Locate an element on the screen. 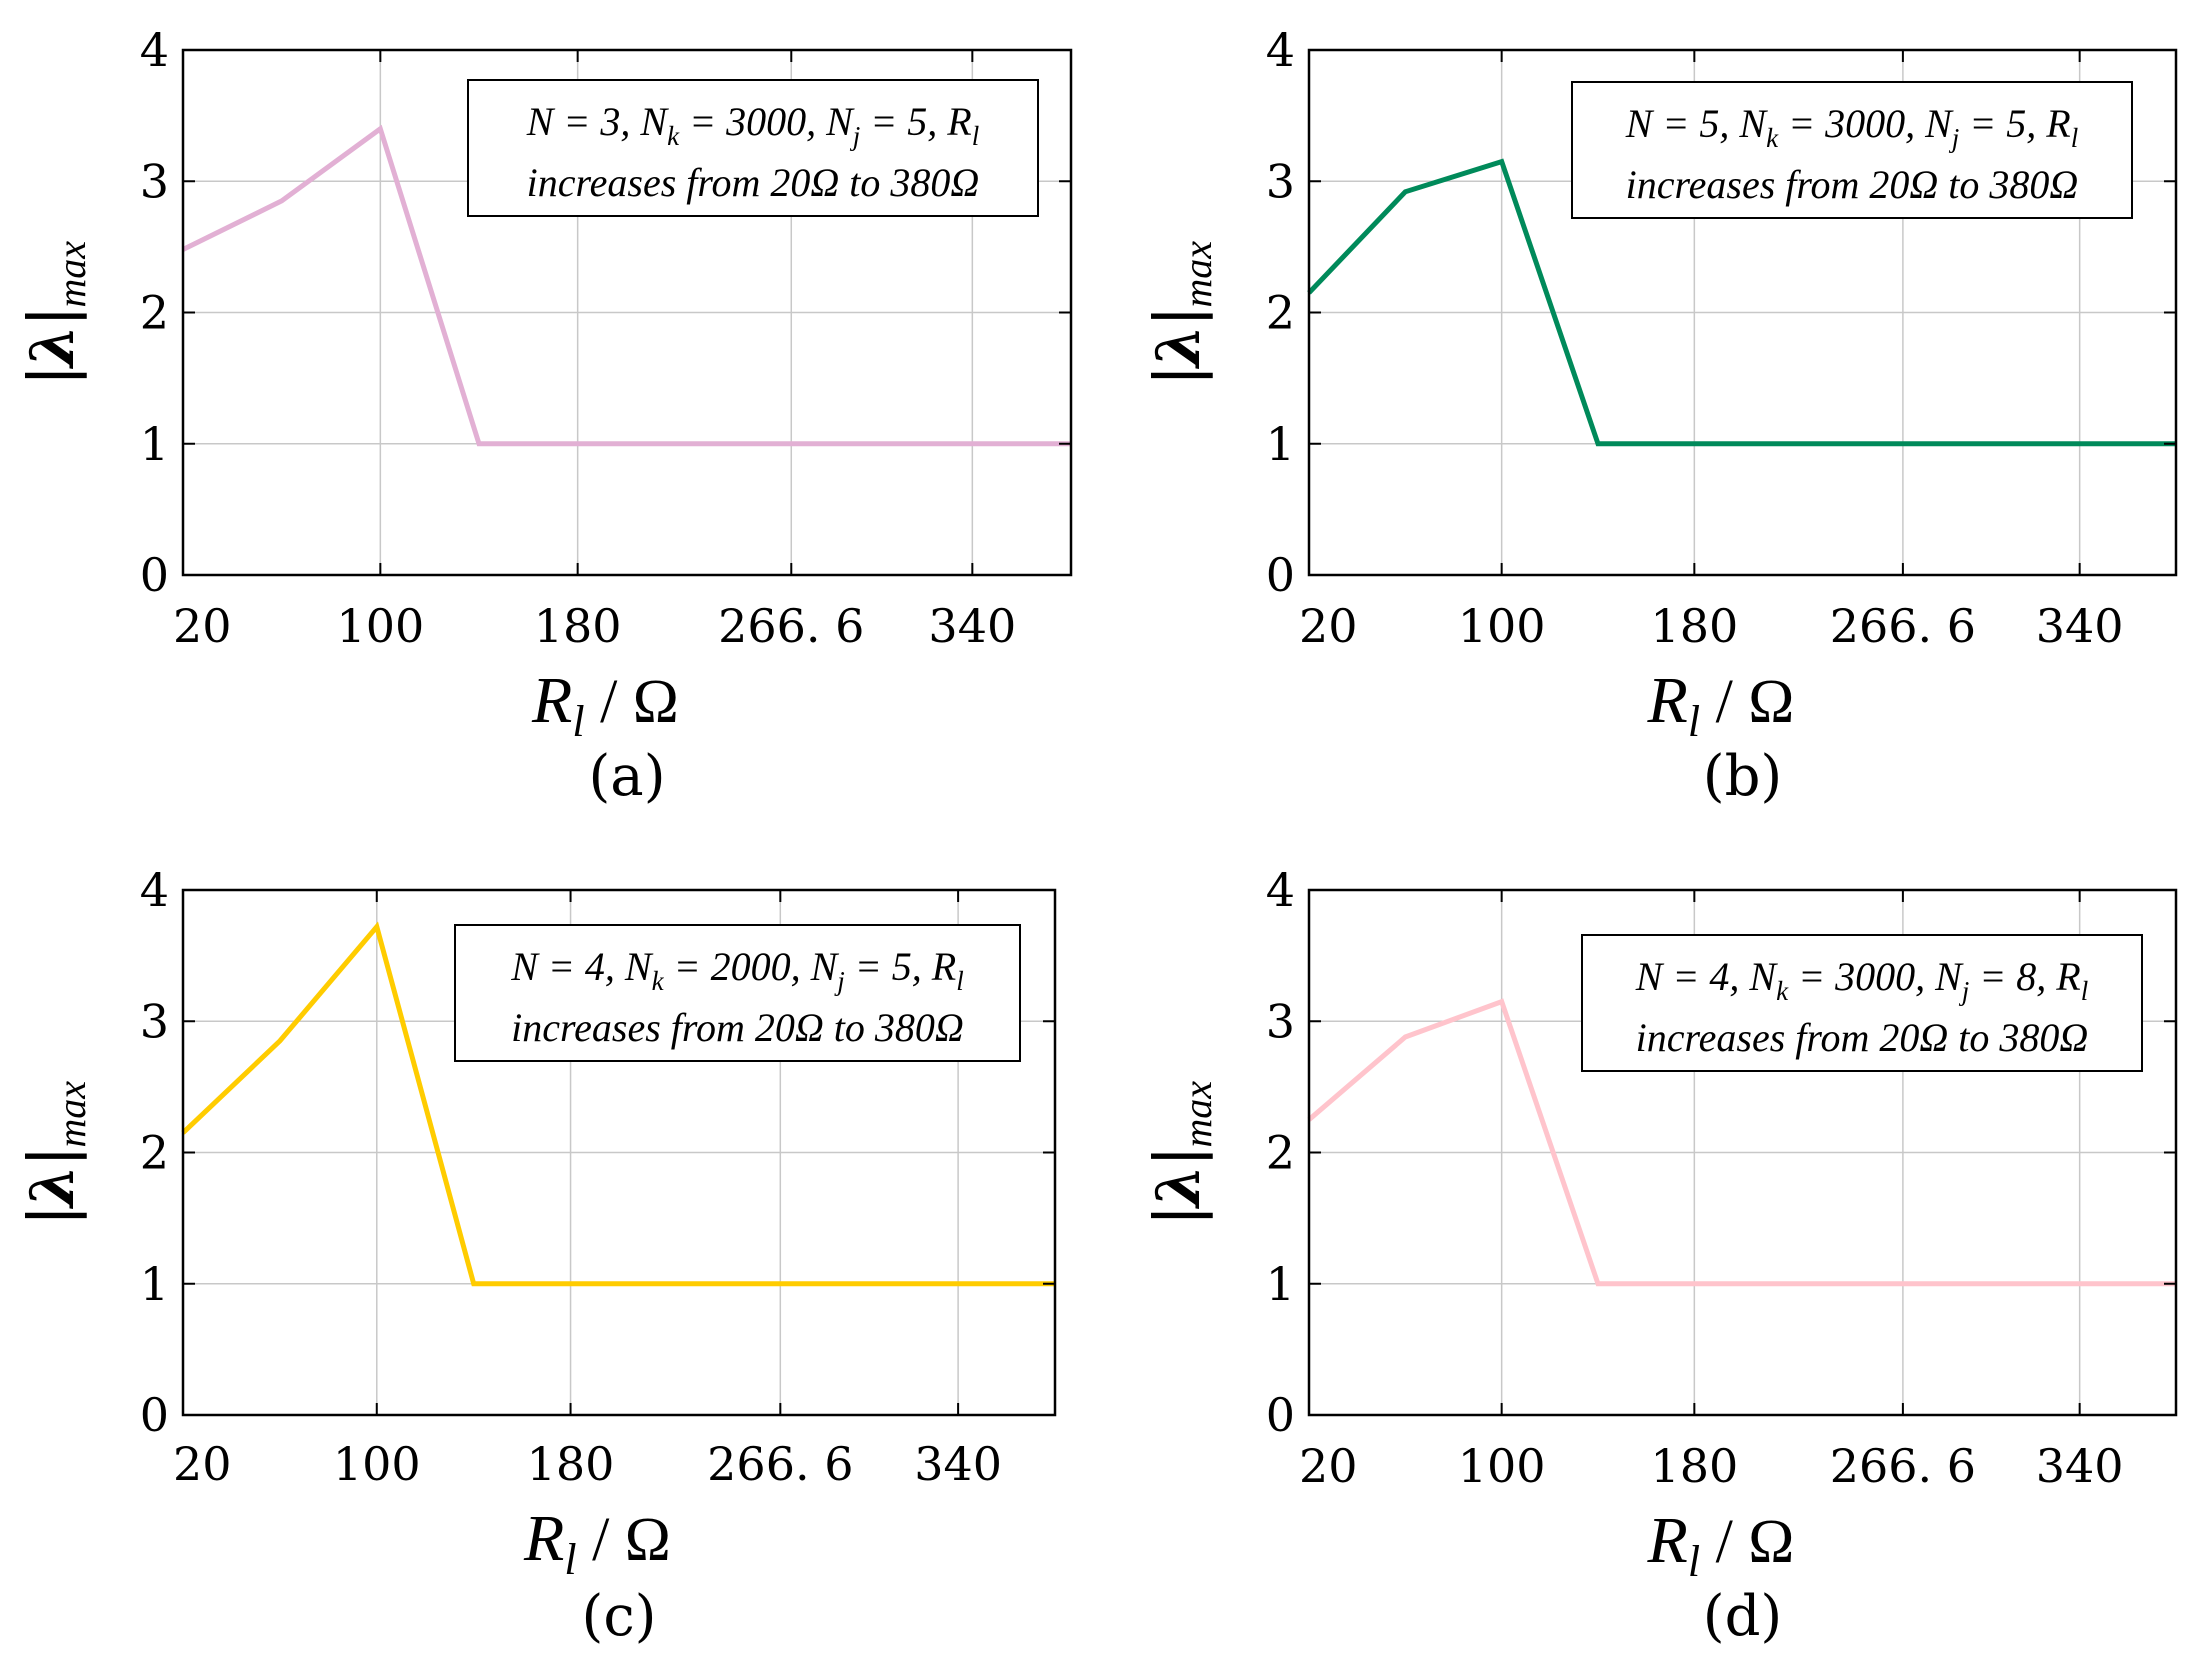  ann-nk-value: = 2000, N is located at coordinates (752, 966).